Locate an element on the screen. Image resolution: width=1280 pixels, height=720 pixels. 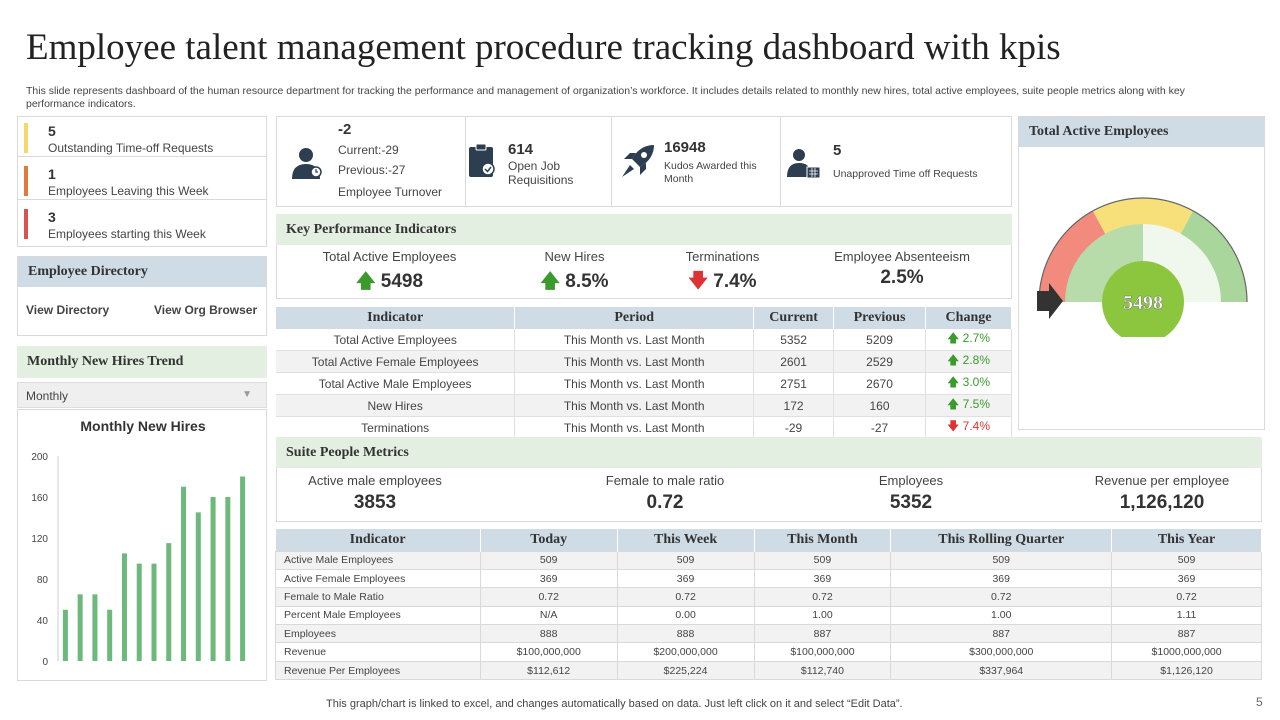
page-number: 5 is located at coordinates (1259, 702).